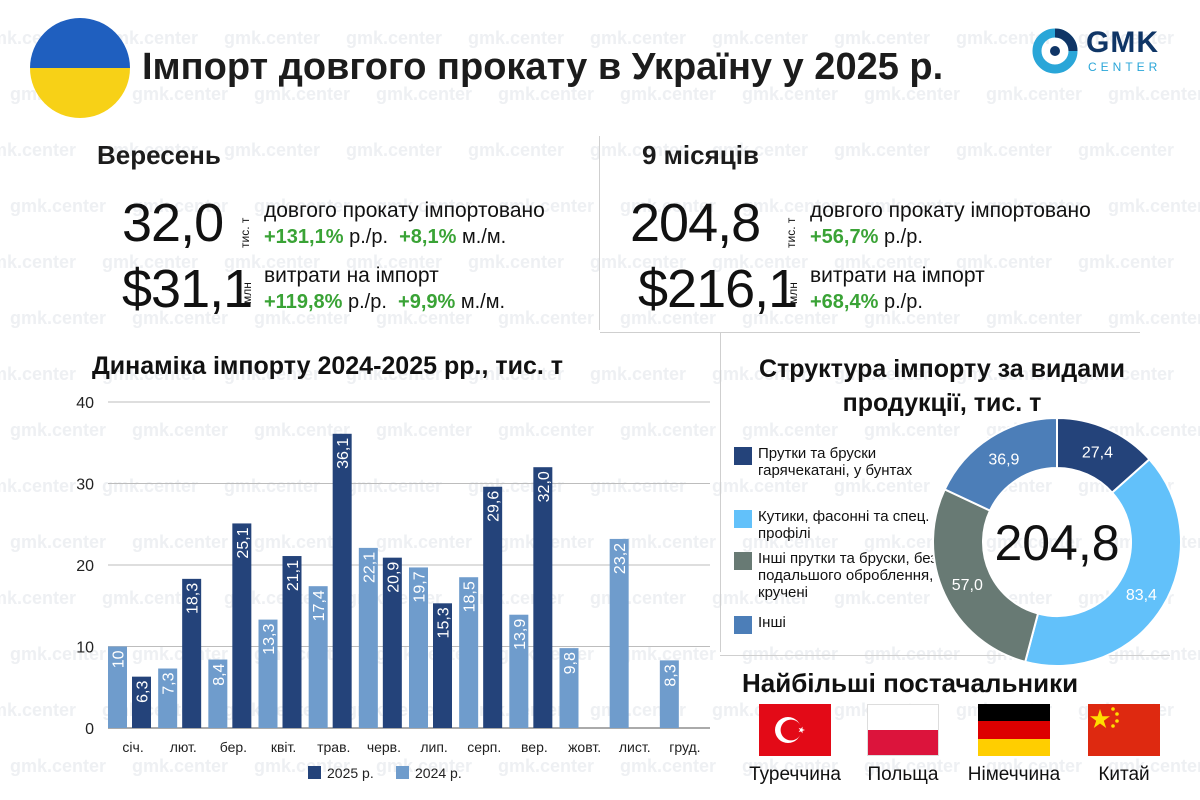  Describe the element at coordinates (132, 747) in the screenshot. I see `x-tick-label: січ.` at that location.